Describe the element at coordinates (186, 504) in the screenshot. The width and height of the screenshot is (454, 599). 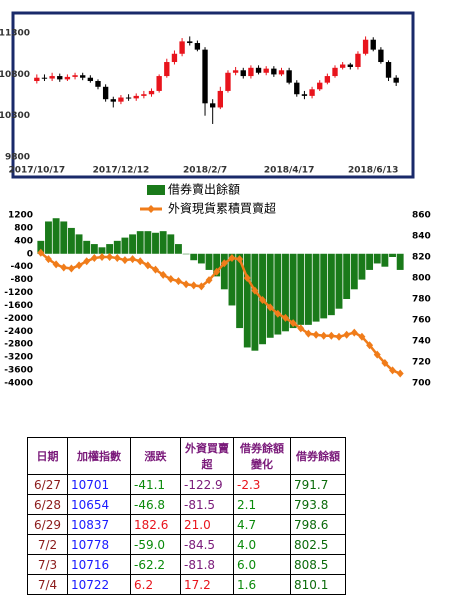
I see `table-row: 6/28 10654 -46.8 -81.5 2.1 793.8` at that location.